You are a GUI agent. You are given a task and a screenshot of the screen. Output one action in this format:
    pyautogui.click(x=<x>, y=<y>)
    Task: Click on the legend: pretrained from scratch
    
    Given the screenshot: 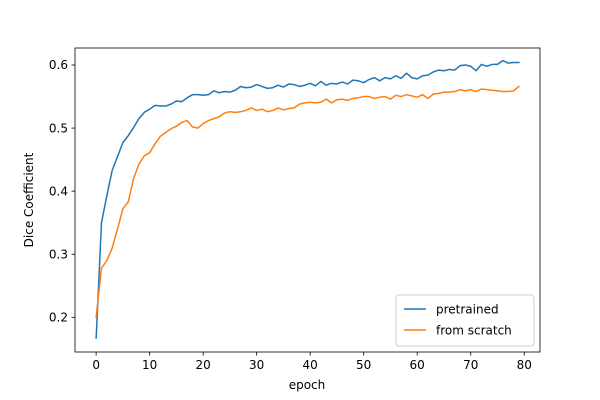 What is the action you would take?
    pyautogui.click(x=465, y=320)
    